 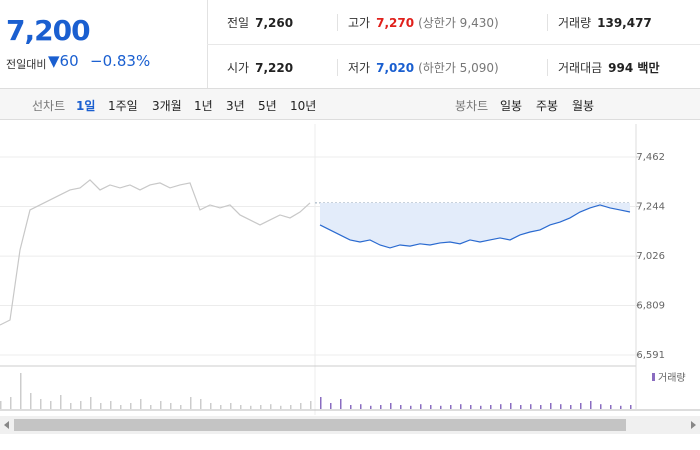 What do you see at coordinates (6, 425) in the screenshot?
I see `scroll-left` at bounding box center [6, 425].